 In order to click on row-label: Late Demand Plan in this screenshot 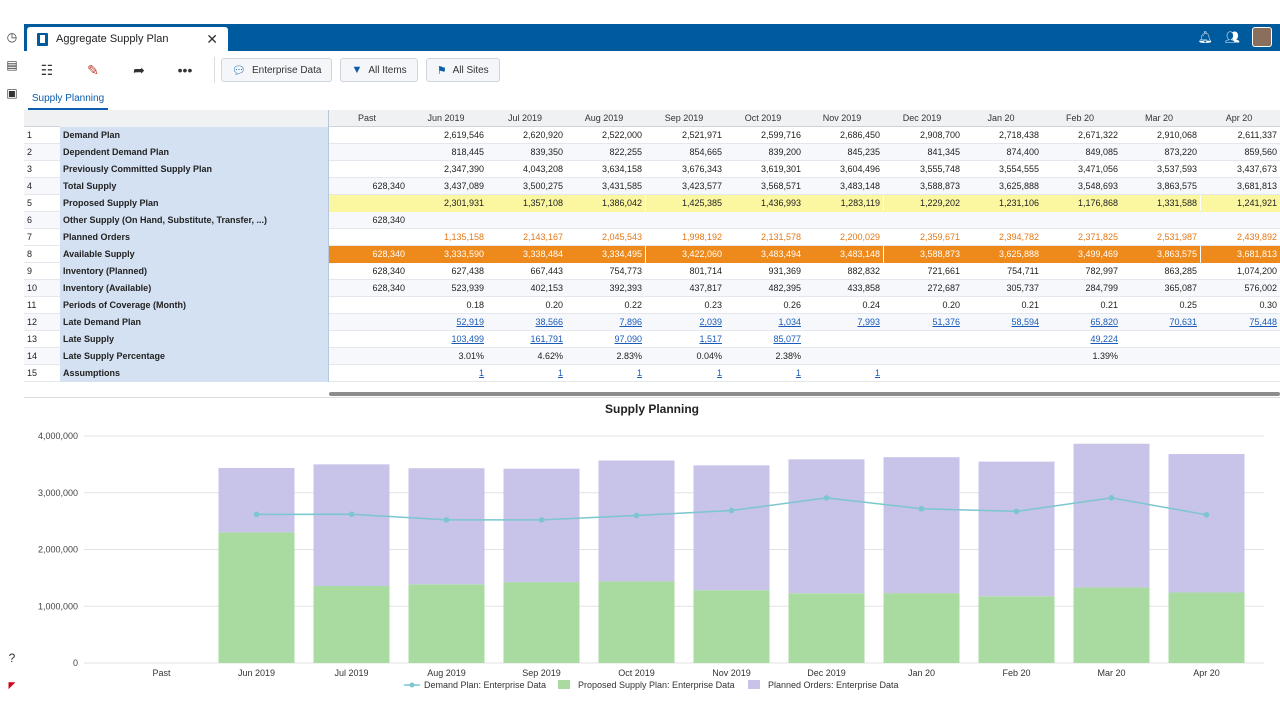, I will do `click(194, 322)`.